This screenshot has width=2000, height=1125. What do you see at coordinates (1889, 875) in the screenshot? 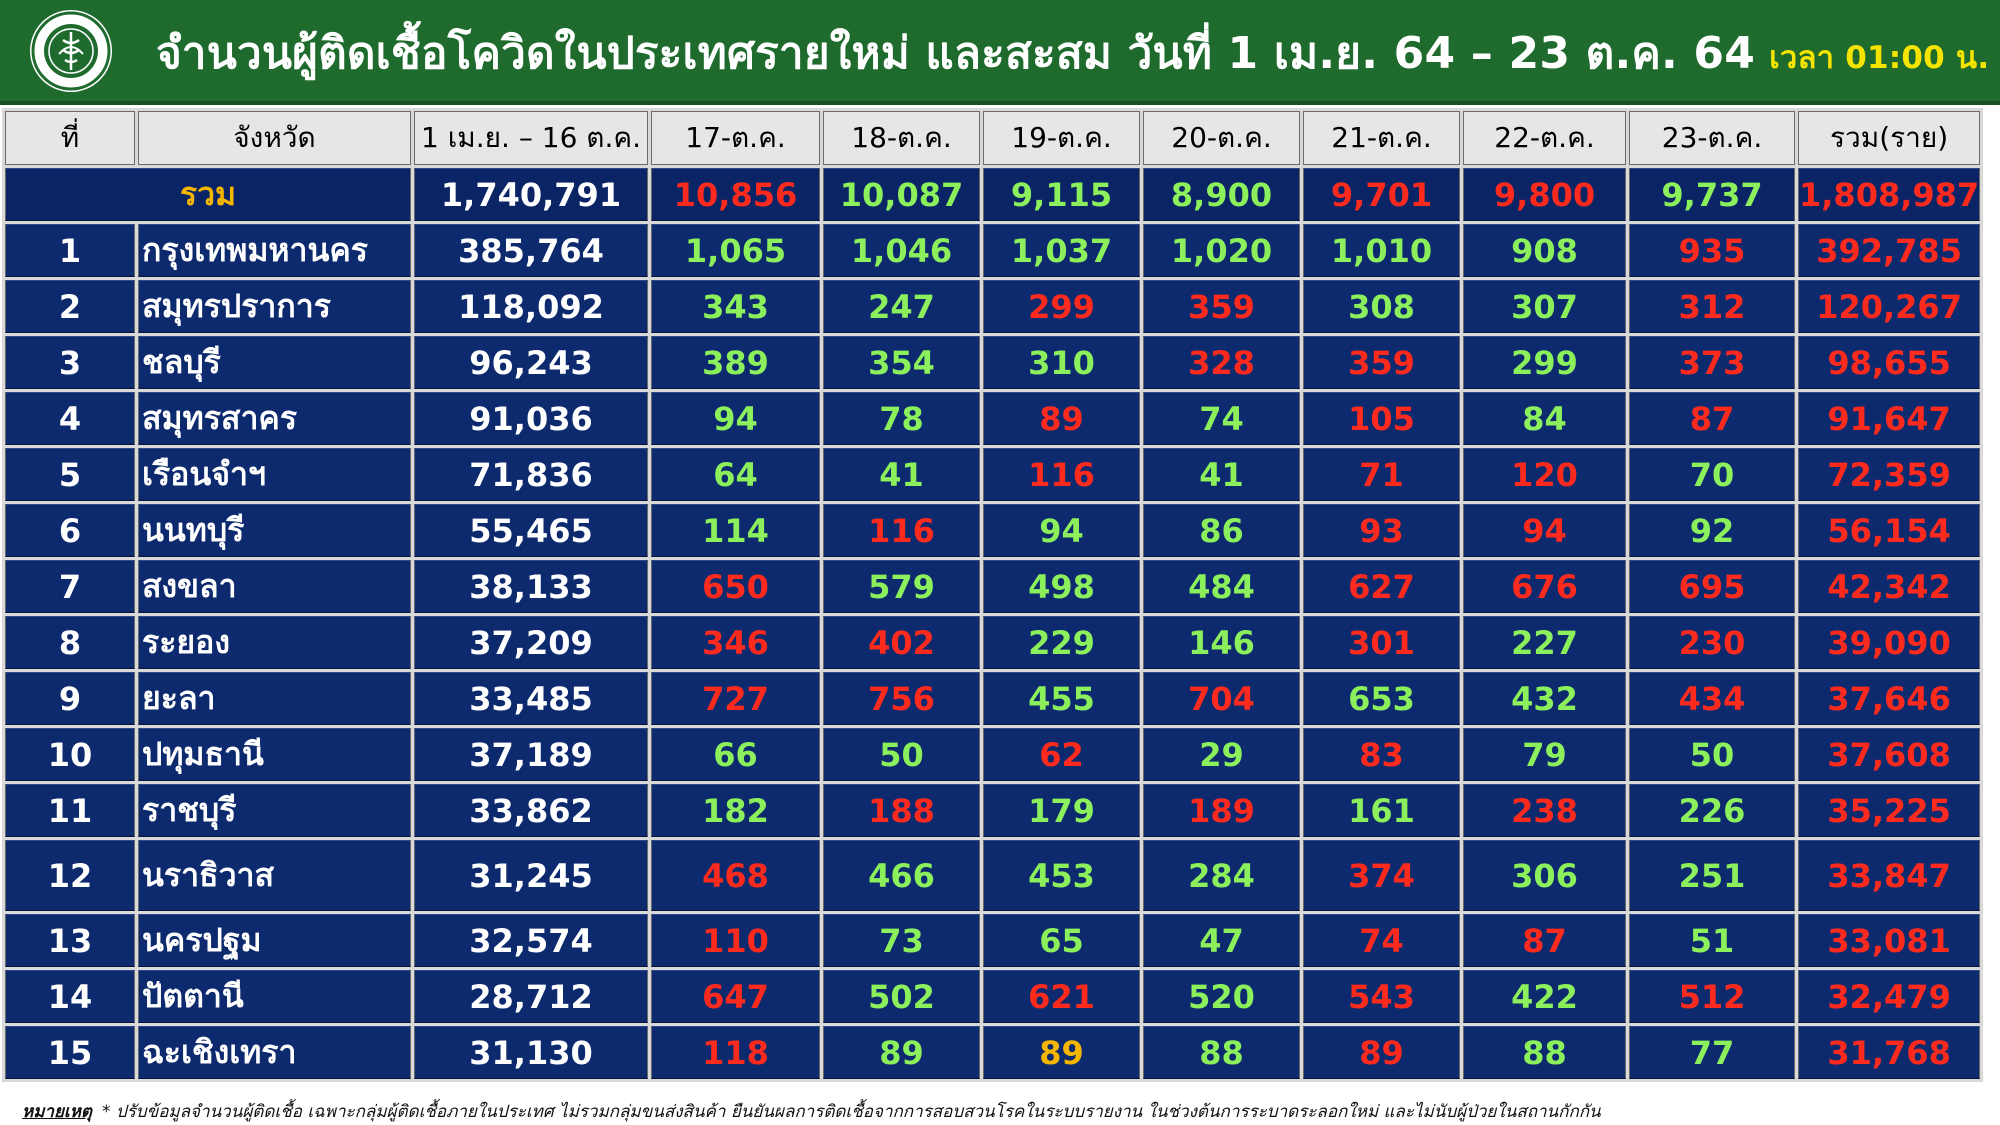
I see `sum-cell: 33,847` at bounding box center [1889, 875].